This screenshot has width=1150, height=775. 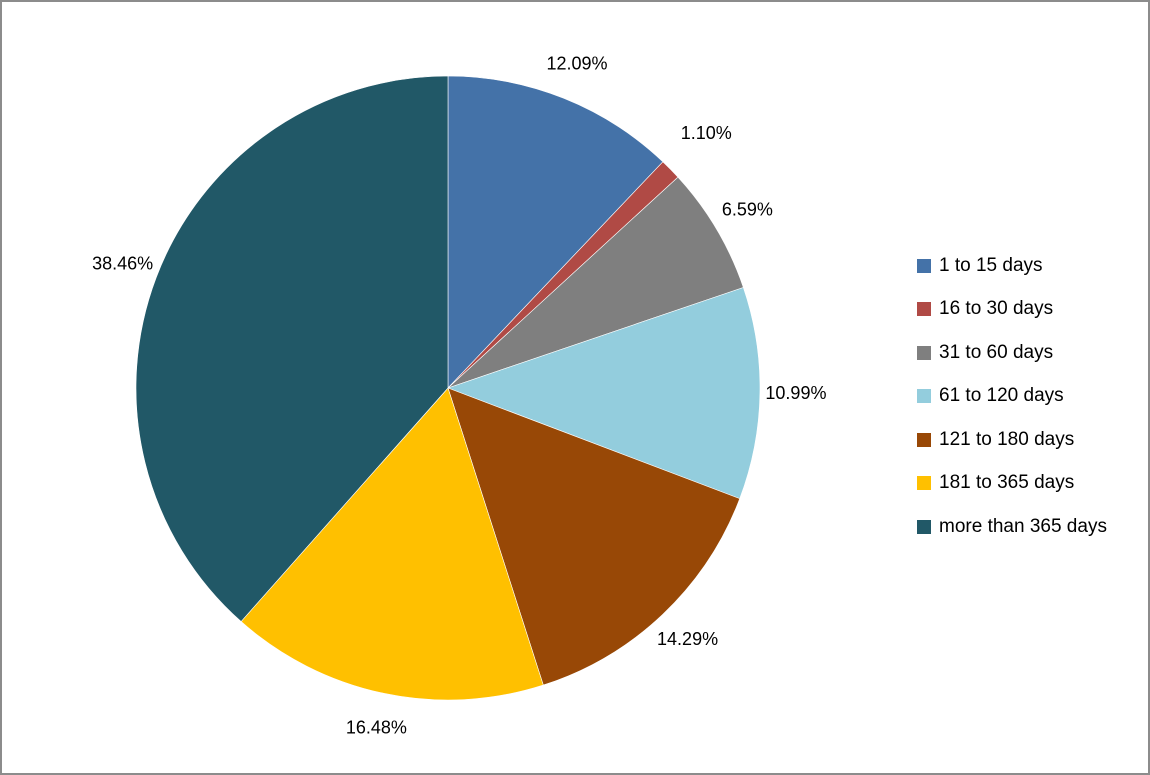 What do you see at coordinates (795, 393) in the screenshot?
I see `data-label-61-to-120-days: 10.99%` at bounding box center [795, 393].